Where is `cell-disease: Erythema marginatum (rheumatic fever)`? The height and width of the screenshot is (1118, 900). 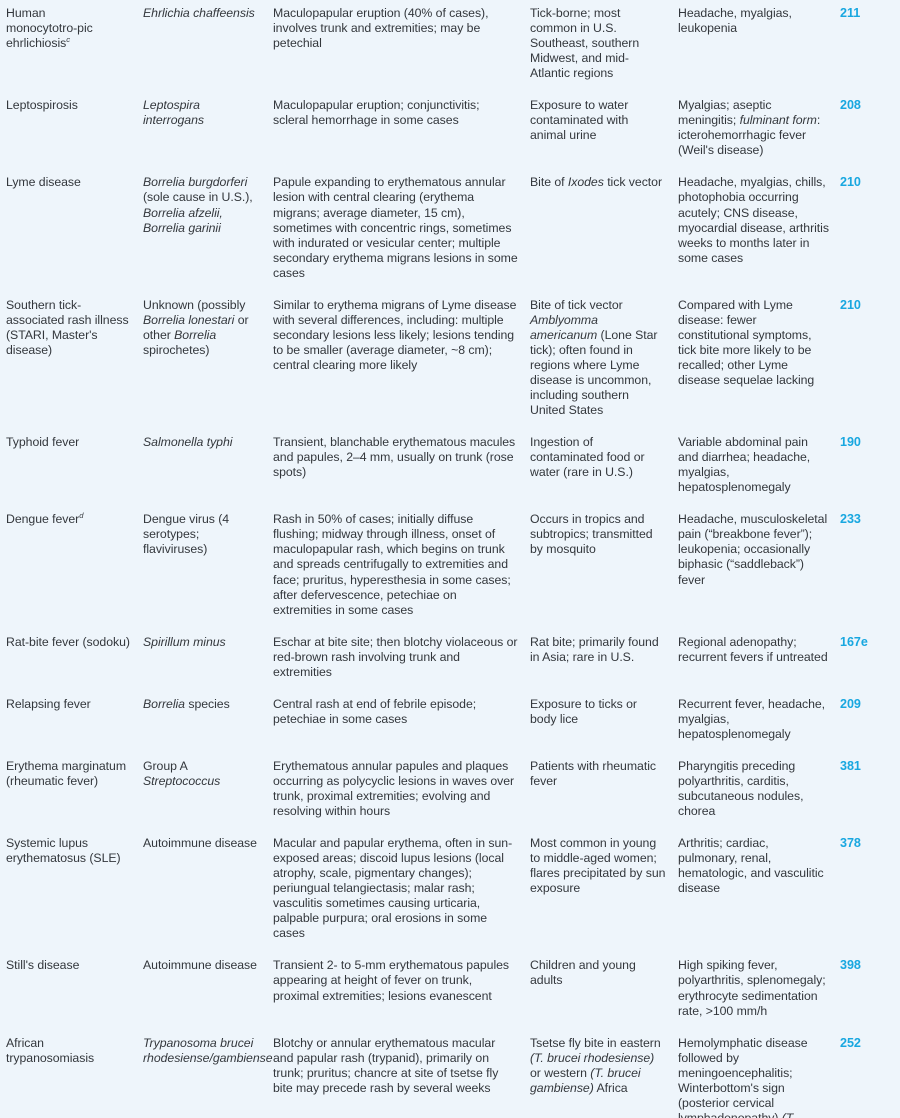 cell-disease: Erythema marginatum (rheumatic fever) is located at coordinates (66, 773).